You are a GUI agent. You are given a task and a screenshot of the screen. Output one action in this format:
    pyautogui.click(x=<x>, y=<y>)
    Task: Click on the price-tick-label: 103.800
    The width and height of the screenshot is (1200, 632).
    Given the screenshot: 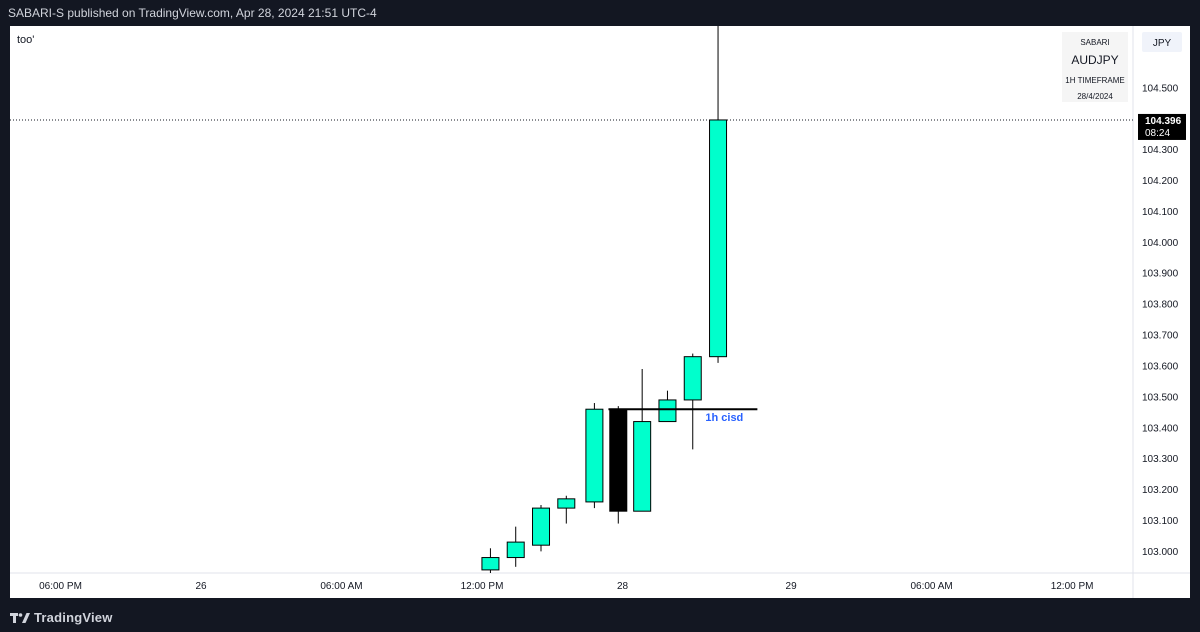 What is the action you would take?
    pyautogui.click(x=1160, y=305)
    